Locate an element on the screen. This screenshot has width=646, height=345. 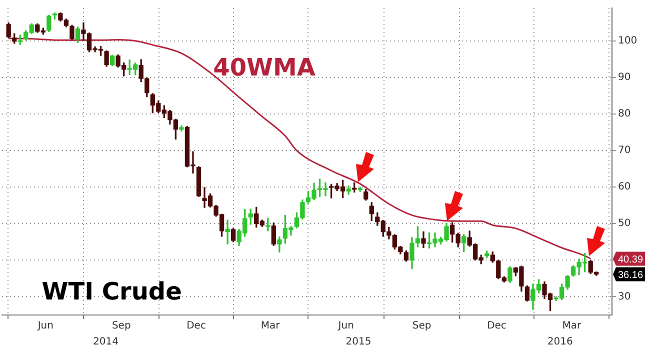
y-tick-label: 70 is located at coordinates (624, 150).